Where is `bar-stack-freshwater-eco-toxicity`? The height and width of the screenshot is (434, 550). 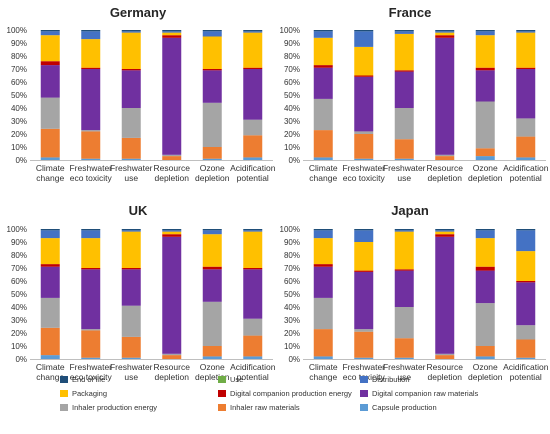 bar-stack-freshwater-eco-toxicity is located at coordinates (364, 294).